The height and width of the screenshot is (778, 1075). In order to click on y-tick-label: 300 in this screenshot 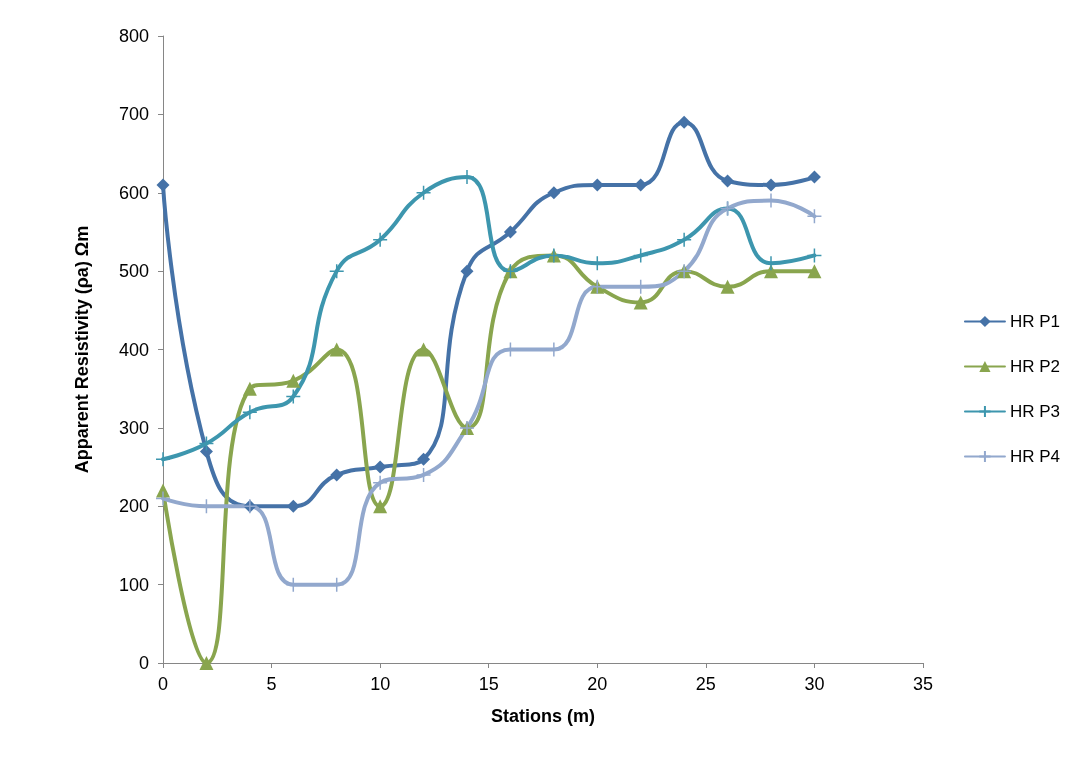, I will do `click(133, 427)`.